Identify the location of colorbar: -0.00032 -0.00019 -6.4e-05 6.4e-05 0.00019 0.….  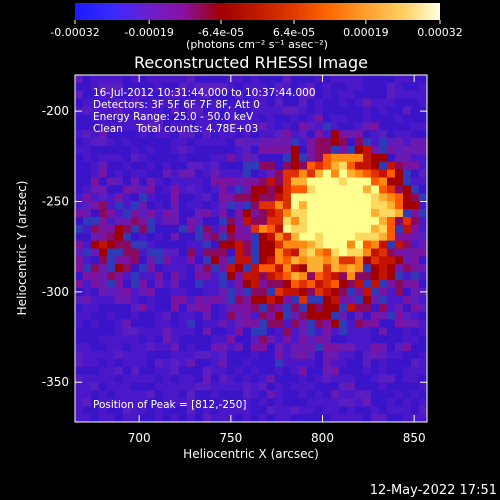
(256, 27).